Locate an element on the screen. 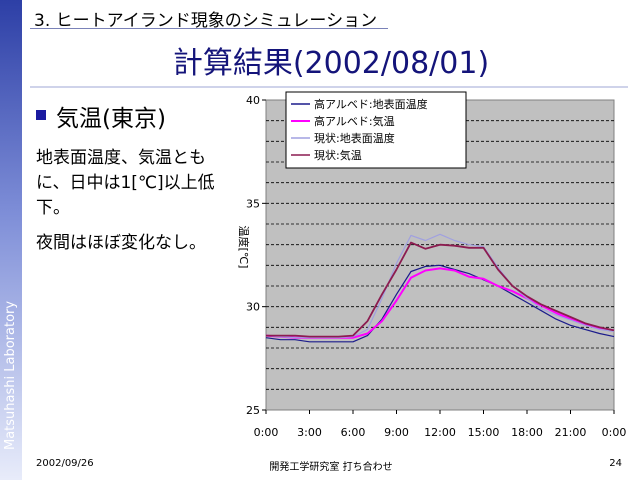 The image size is (640, 480). x-tick-label: 18:00 is located at coordinates (527, 432).